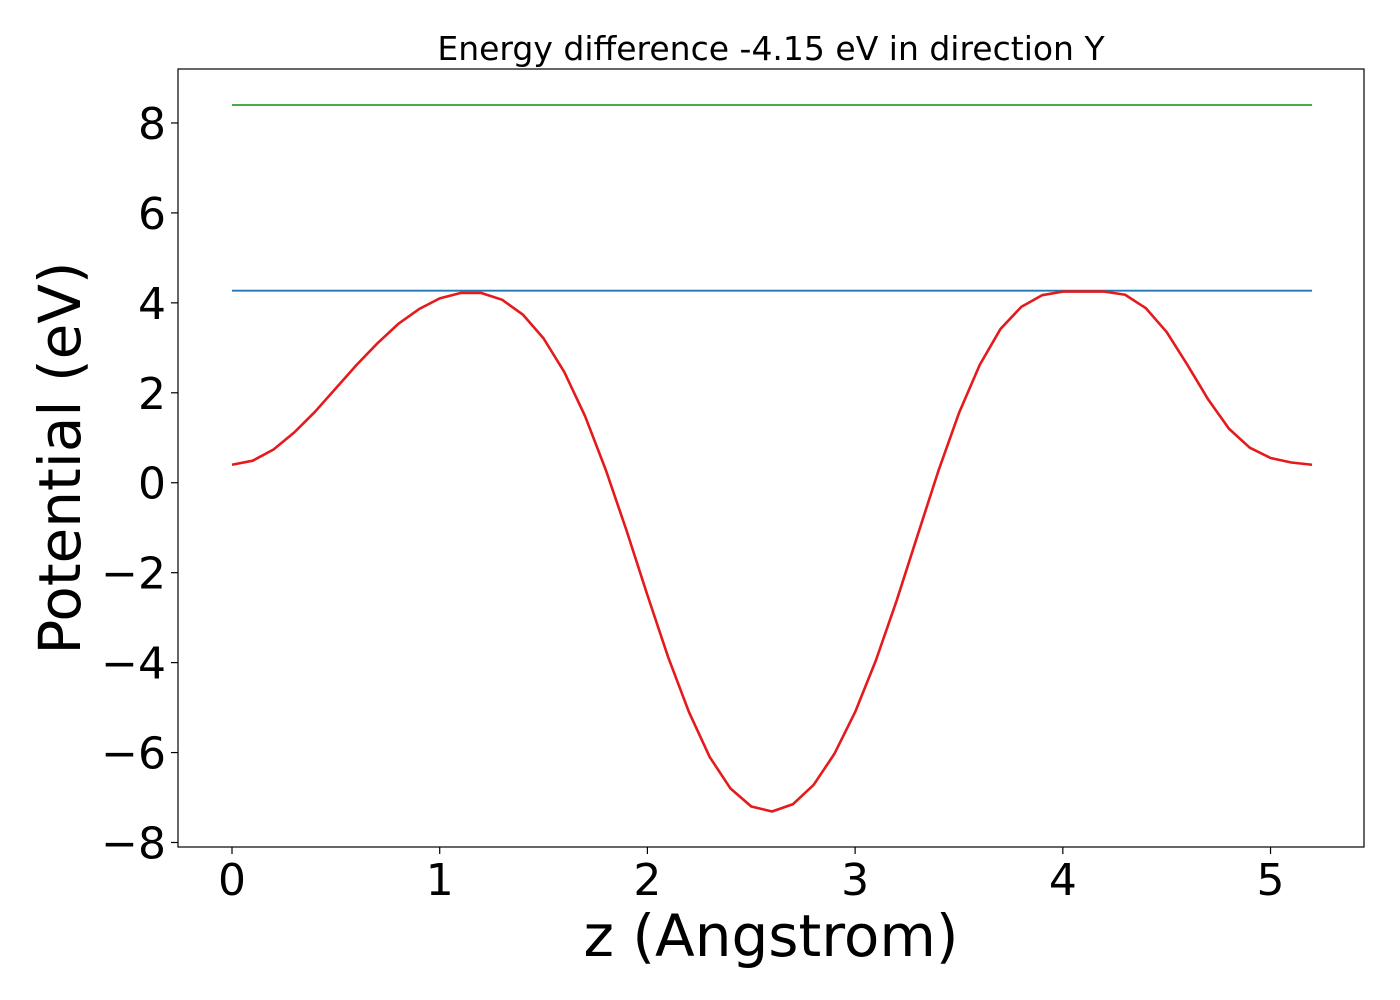 Image resolution: width=1400 pixels, height=1000 pixels. I want to click on y-tick-label: −4, so click(133, 664).